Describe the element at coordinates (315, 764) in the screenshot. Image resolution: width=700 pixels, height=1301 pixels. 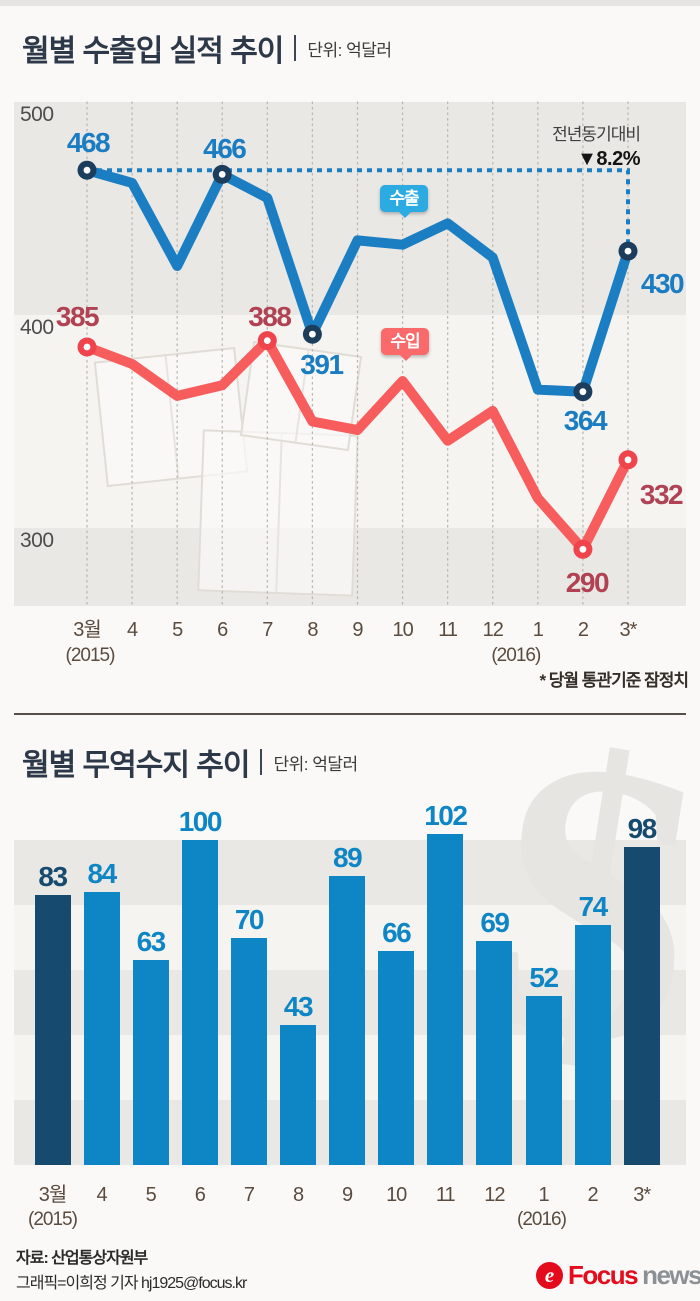
I see `chart2-unit: 단위: 억달러` at that location.